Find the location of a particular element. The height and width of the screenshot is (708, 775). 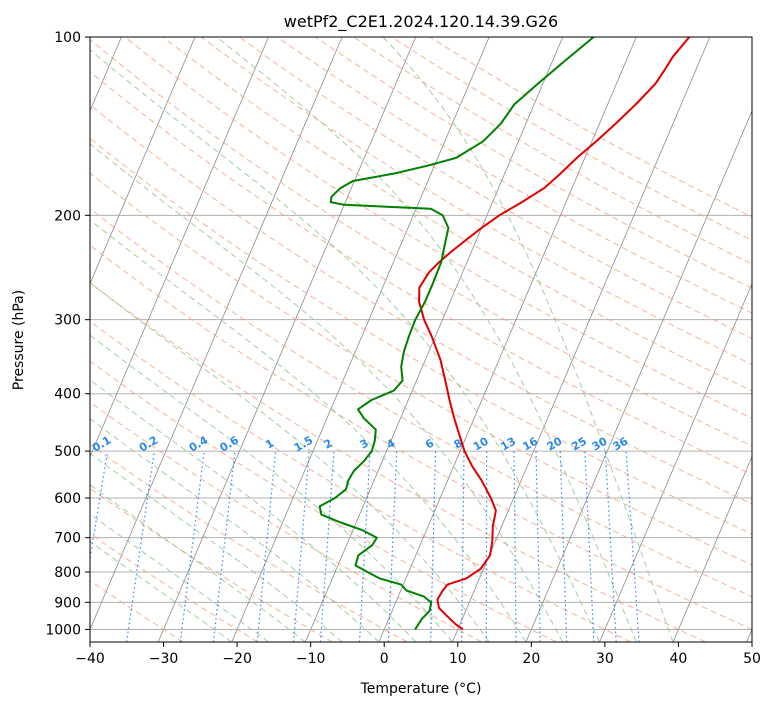

y-tick-label: 600 is located at coordinates (67, 499).